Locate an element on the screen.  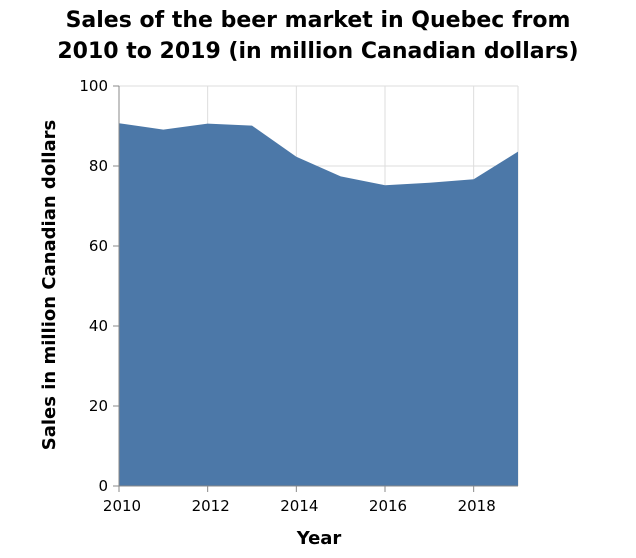
y-tick-label: 80 is located at coordinates (98, 166).